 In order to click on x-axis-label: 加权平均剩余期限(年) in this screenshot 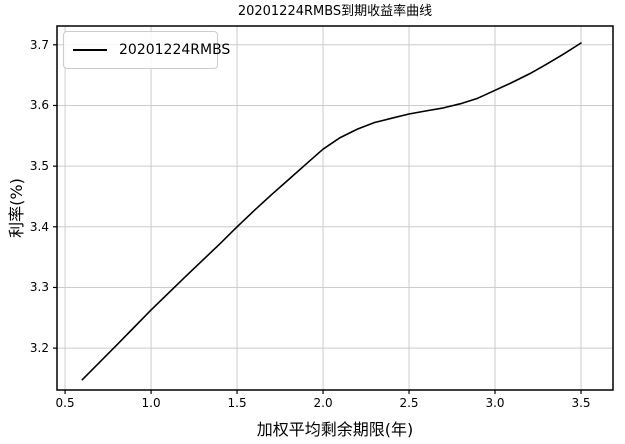, I will do `click(335, 429)`.